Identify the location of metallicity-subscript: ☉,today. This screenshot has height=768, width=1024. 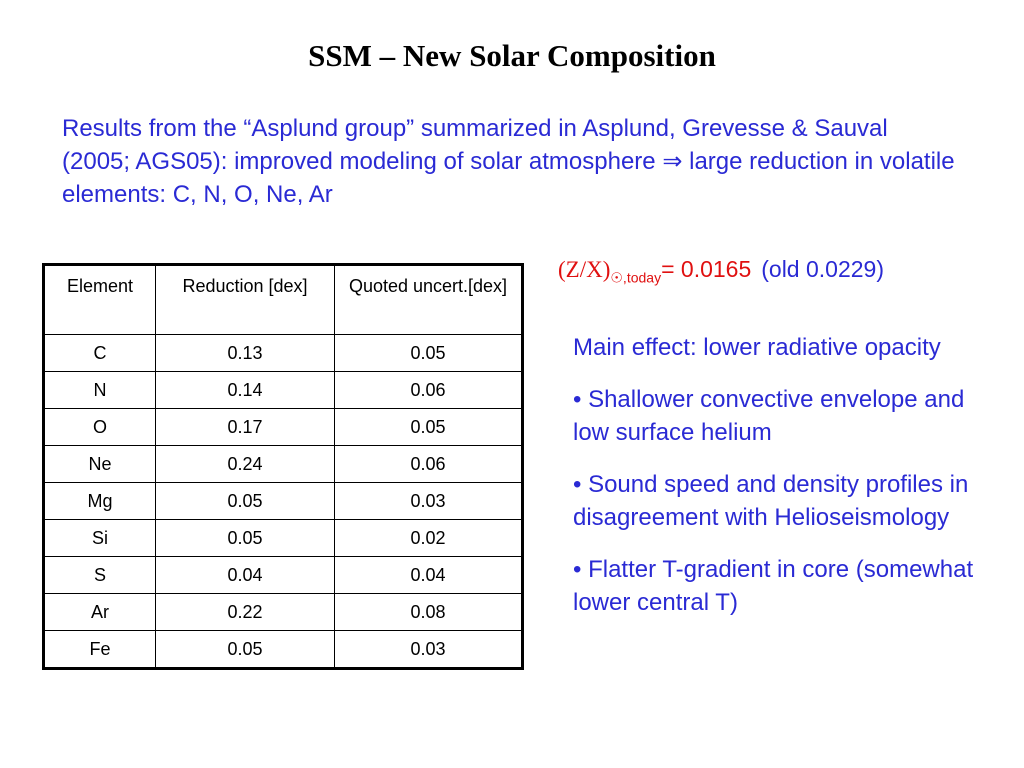
(636, 277).